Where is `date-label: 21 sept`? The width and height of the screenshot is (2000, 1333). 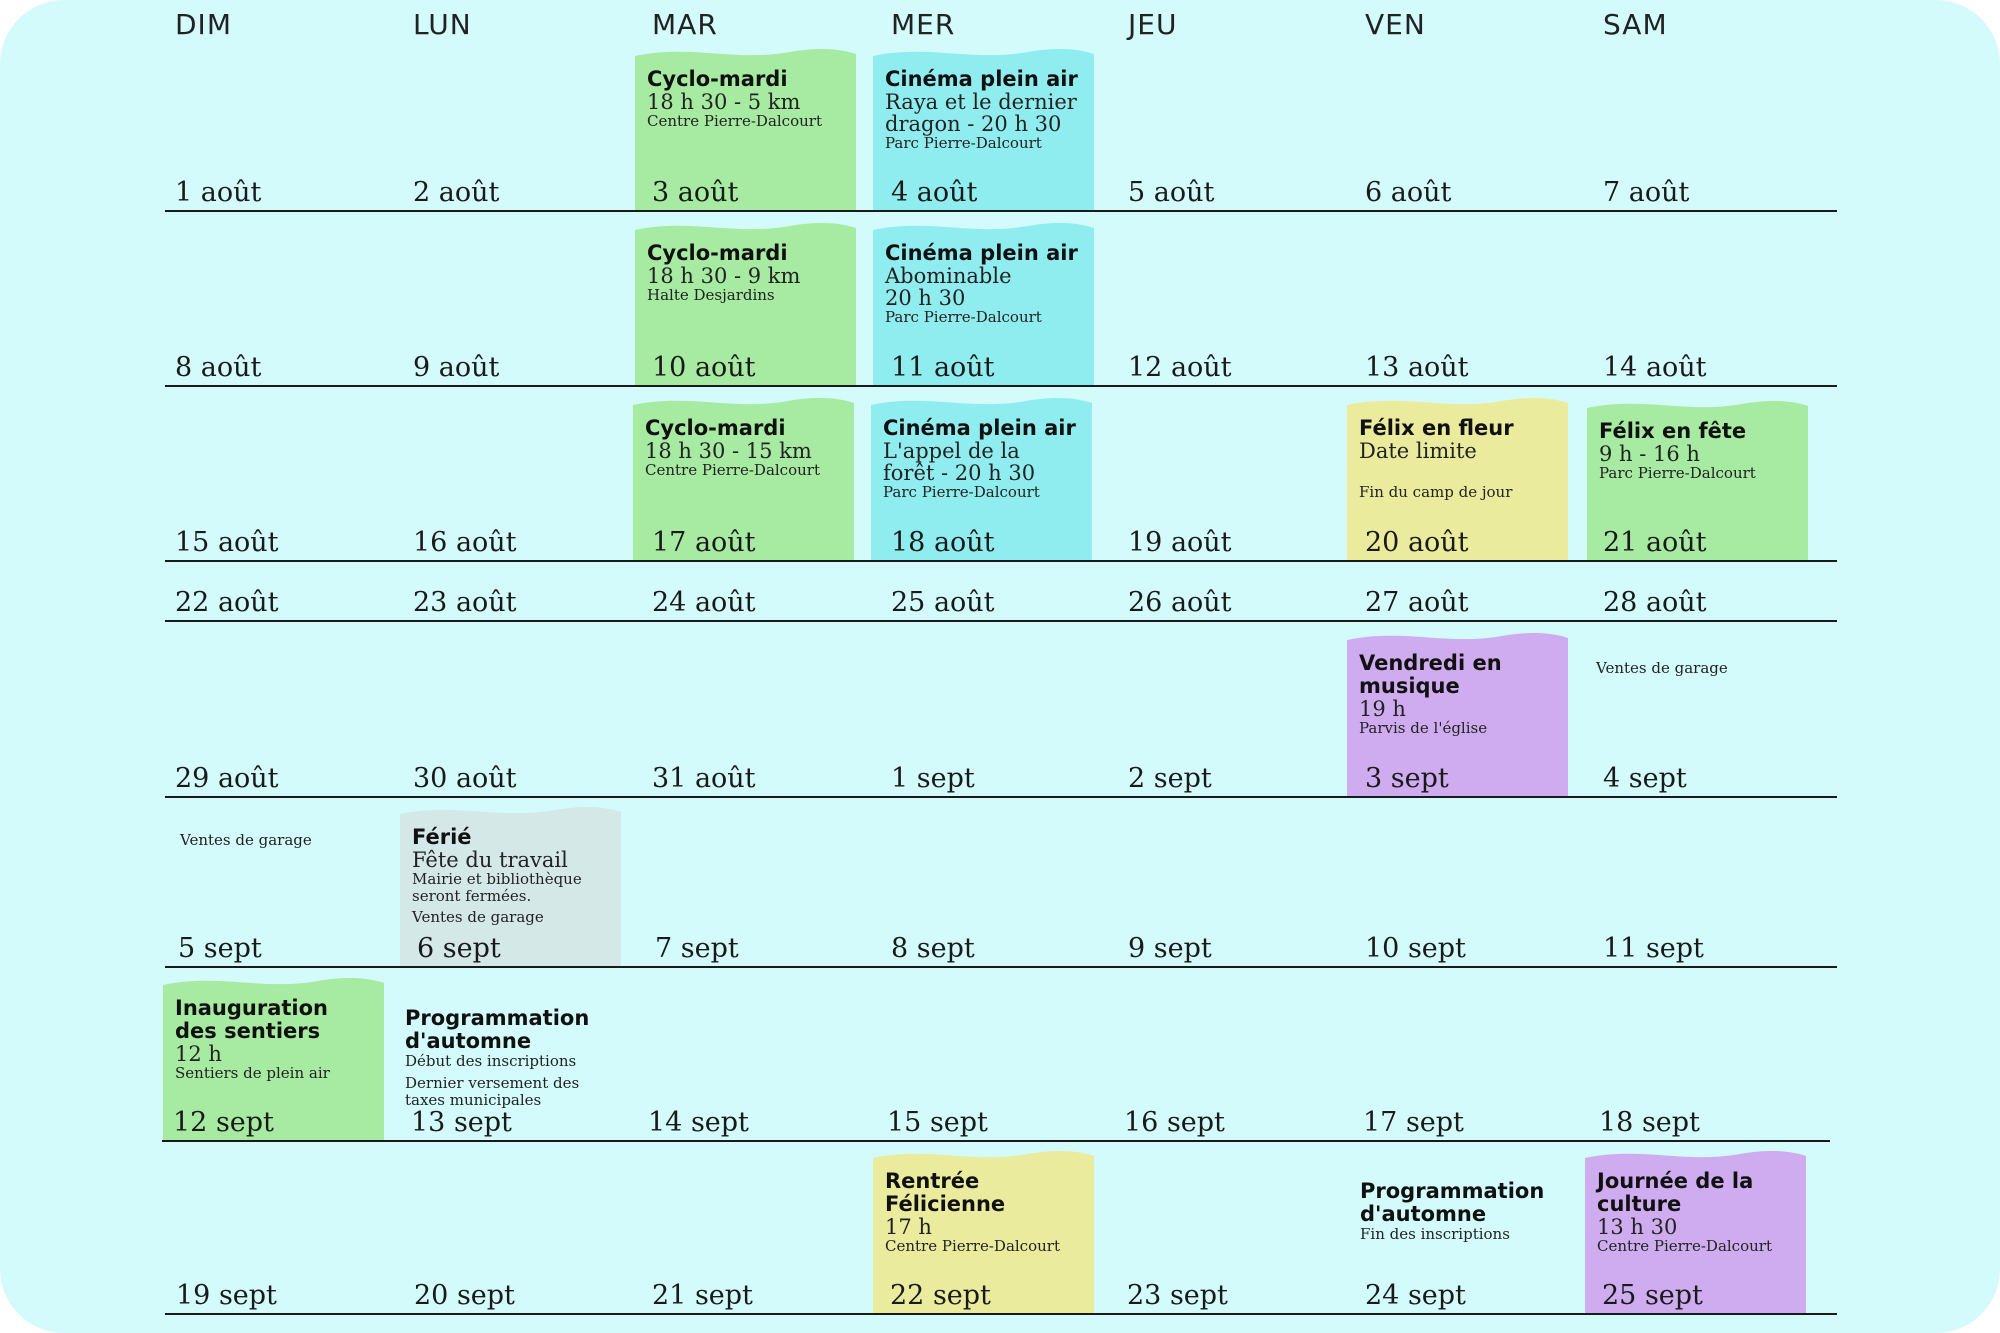
date-label: 21 sept is located at coordinates (702, 1295).